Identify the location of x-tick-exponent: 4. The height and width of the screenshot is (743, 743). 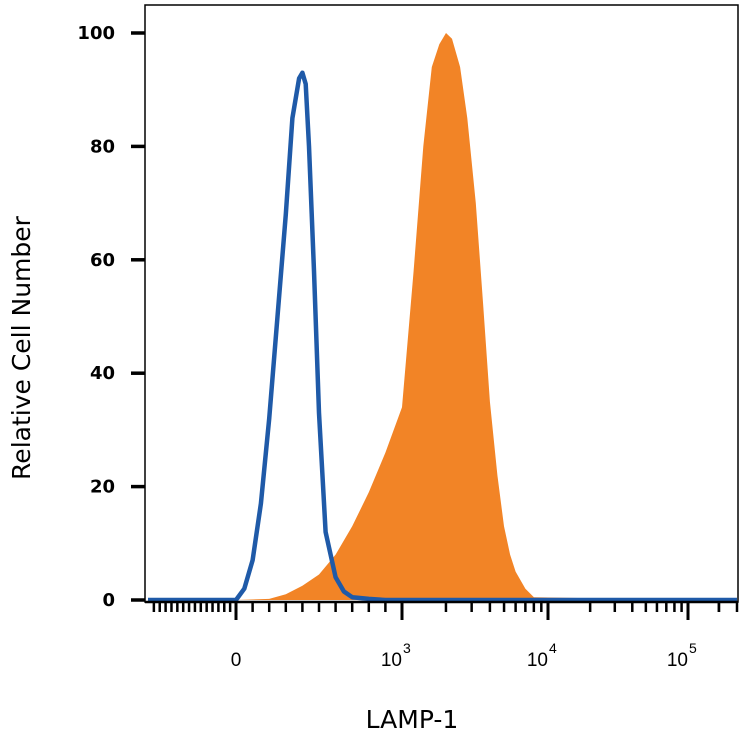
(553, 648).